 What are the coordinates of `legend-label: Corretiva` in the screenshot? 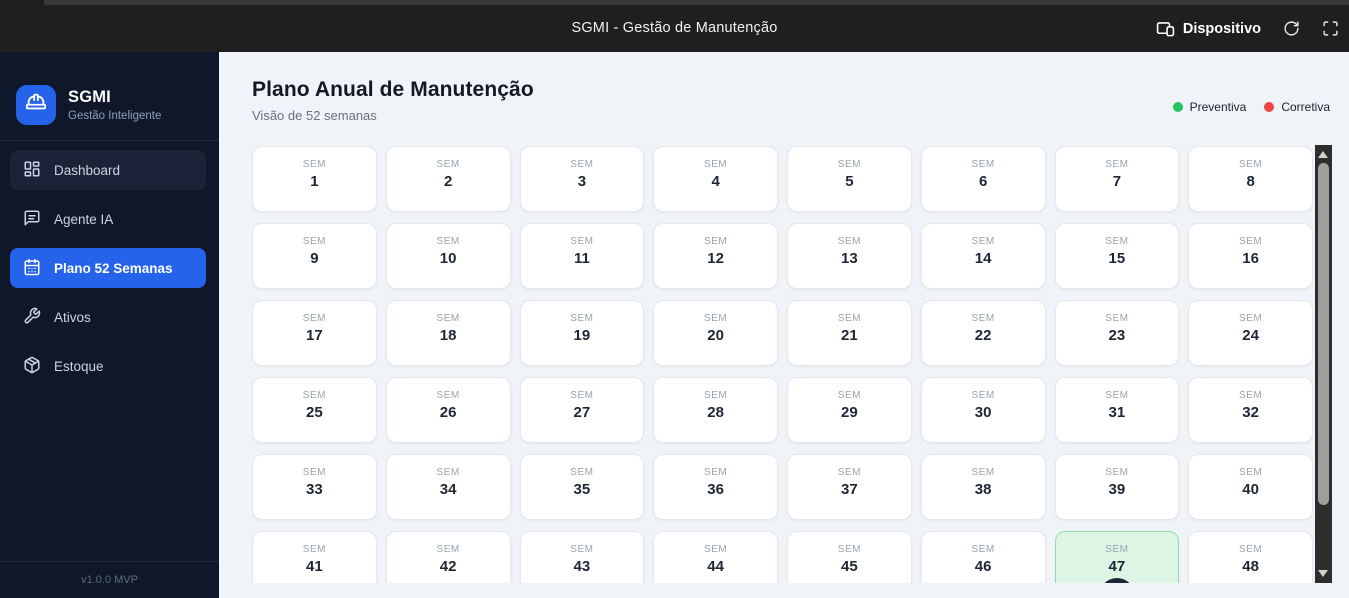 It's located at (1305, 106).